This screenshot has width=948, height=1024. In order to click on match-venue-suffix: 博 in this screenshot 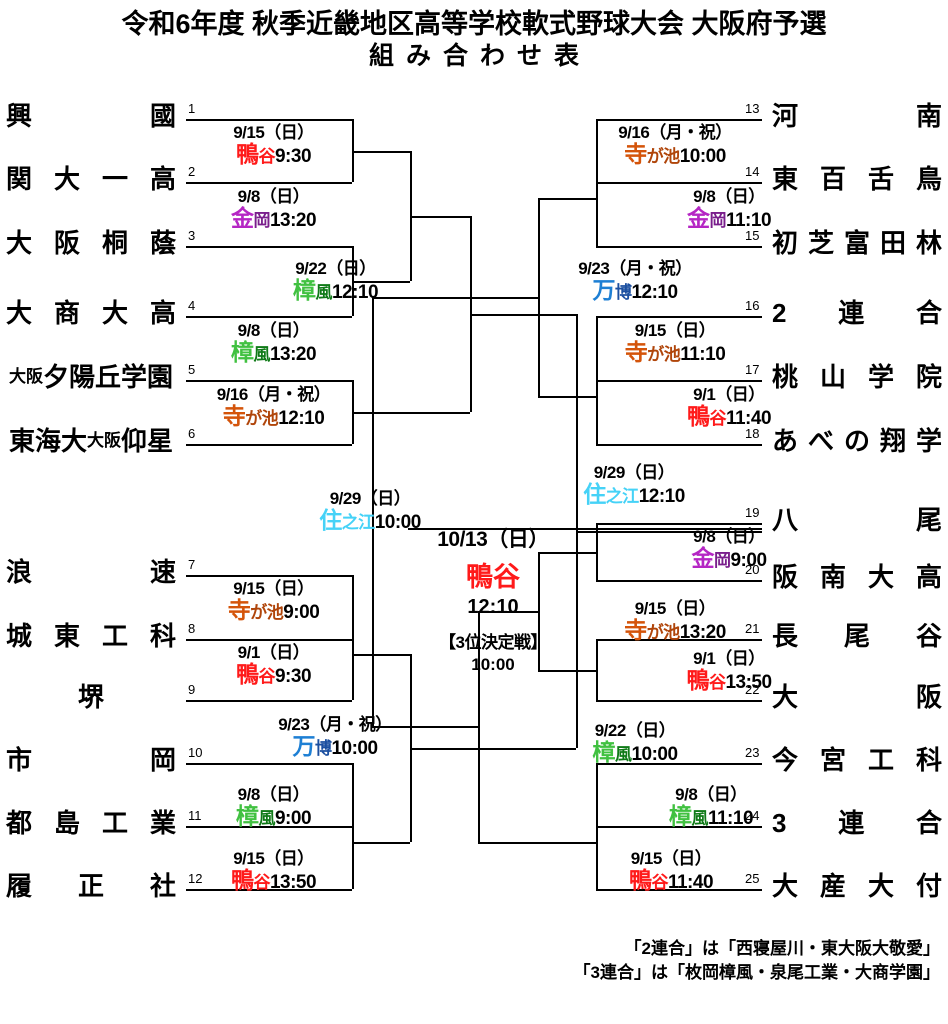, I will do `click(323, 748)`.